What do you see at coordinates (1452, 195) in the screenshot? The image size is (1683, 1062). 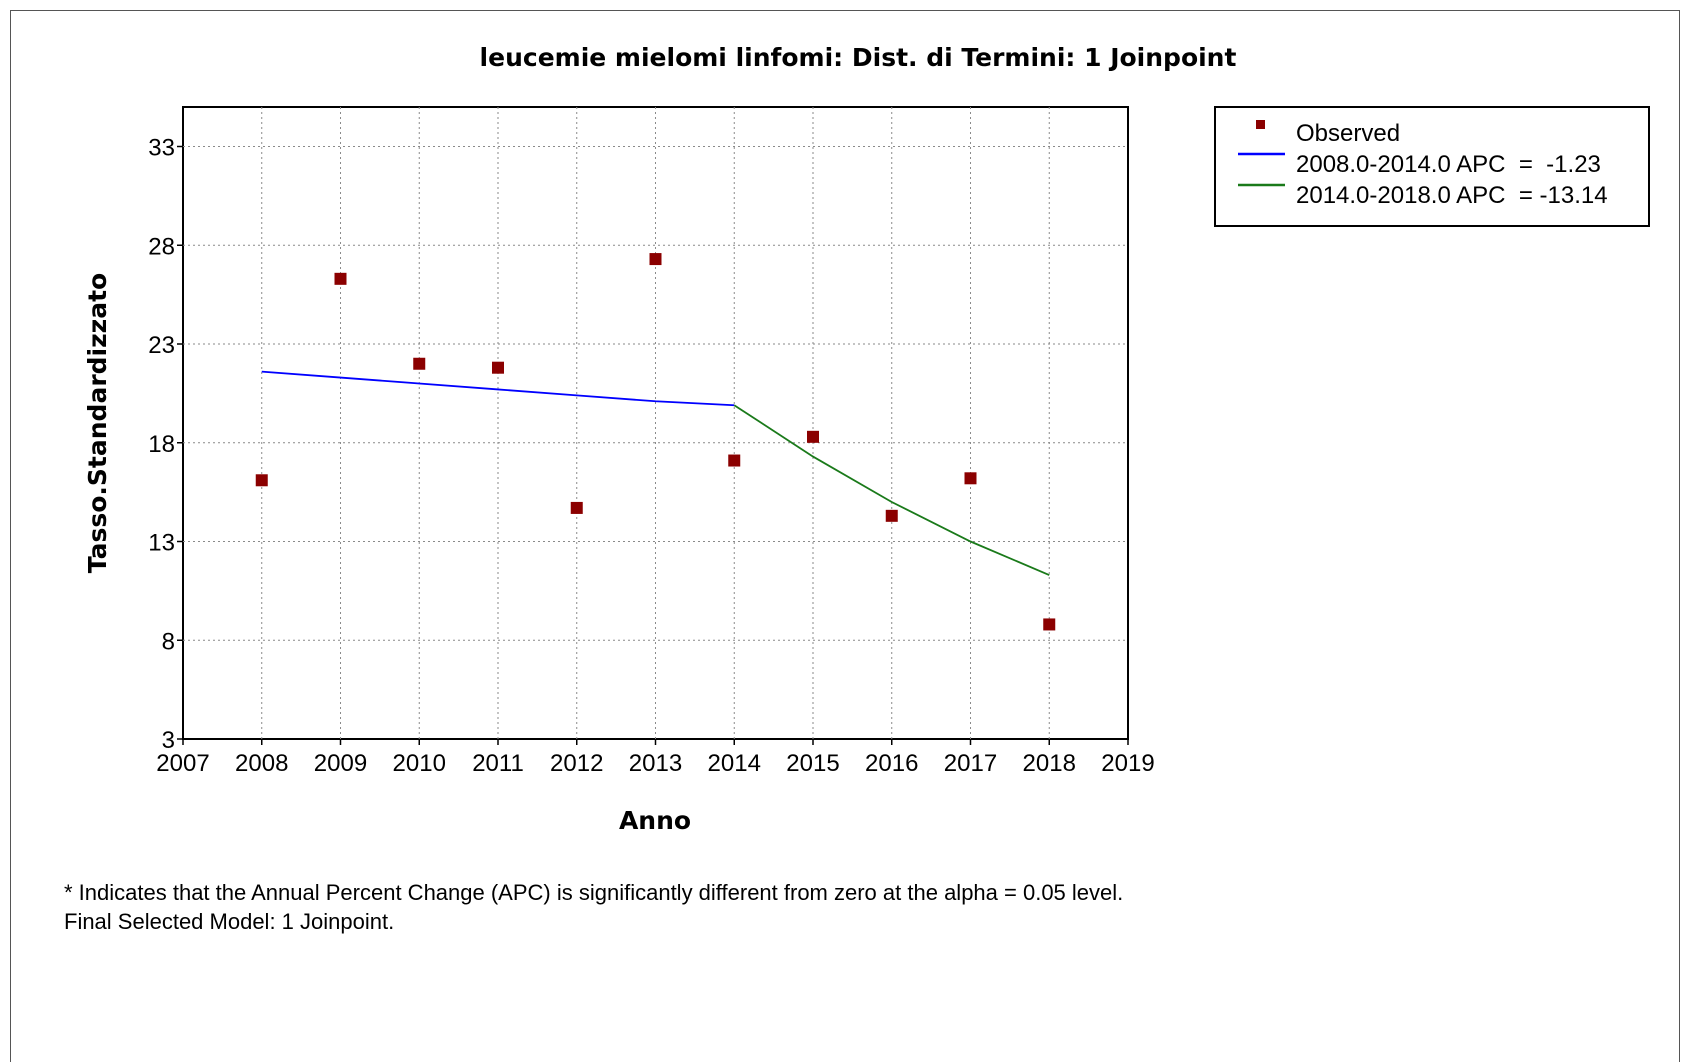 I see `legend-label-2: 2014.0-2018.0 APC = -13.14` at bounding box center [1452, 195].